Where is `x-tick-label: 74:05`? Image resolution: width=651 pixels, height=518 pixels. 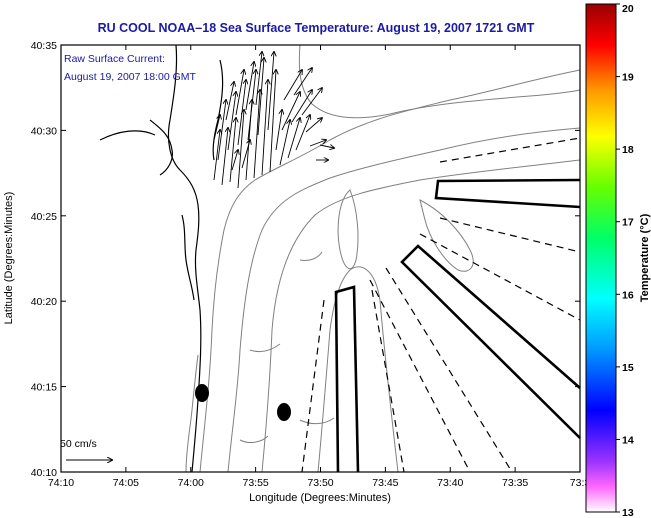 x-tick-label: 74:05 is located at coordinates (126, 483).